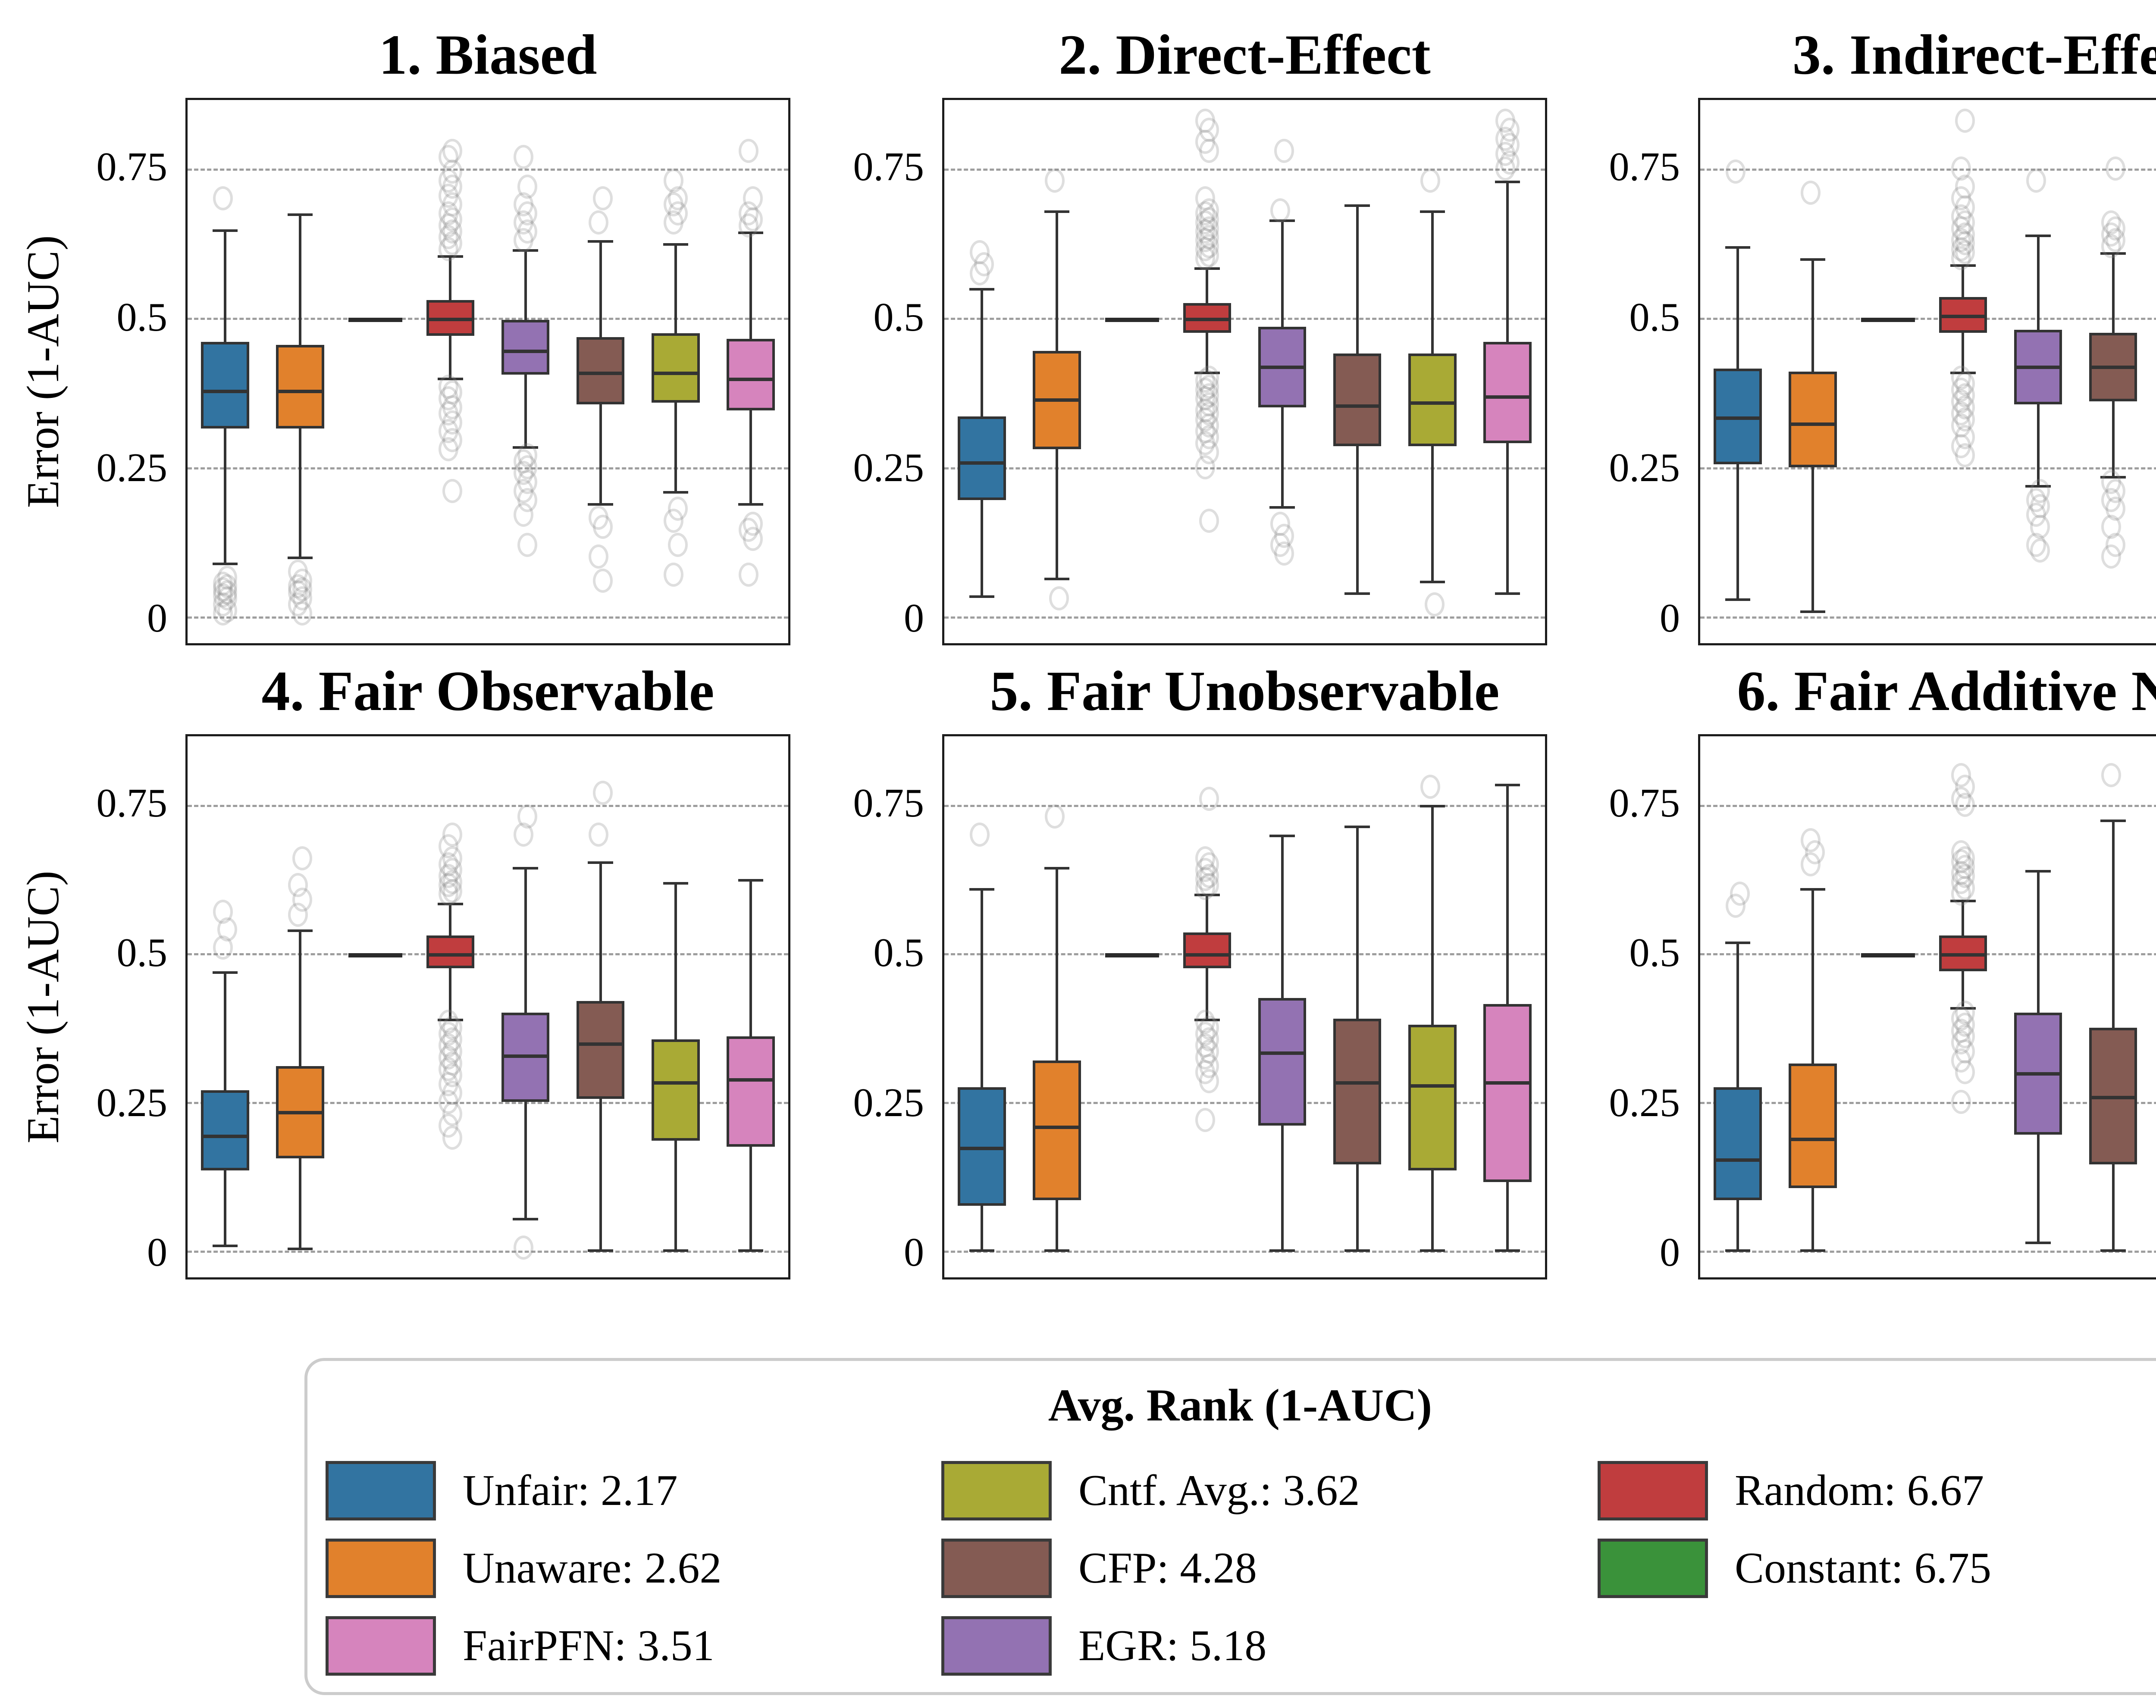 This screenshot has width=2156, height=1708. What do you see at coordinates (1794, 1536) in the screenshot?
I see `legend-column-3: Random: 6.67 Constant: 6.75` at bounding box center [1794, 1536].